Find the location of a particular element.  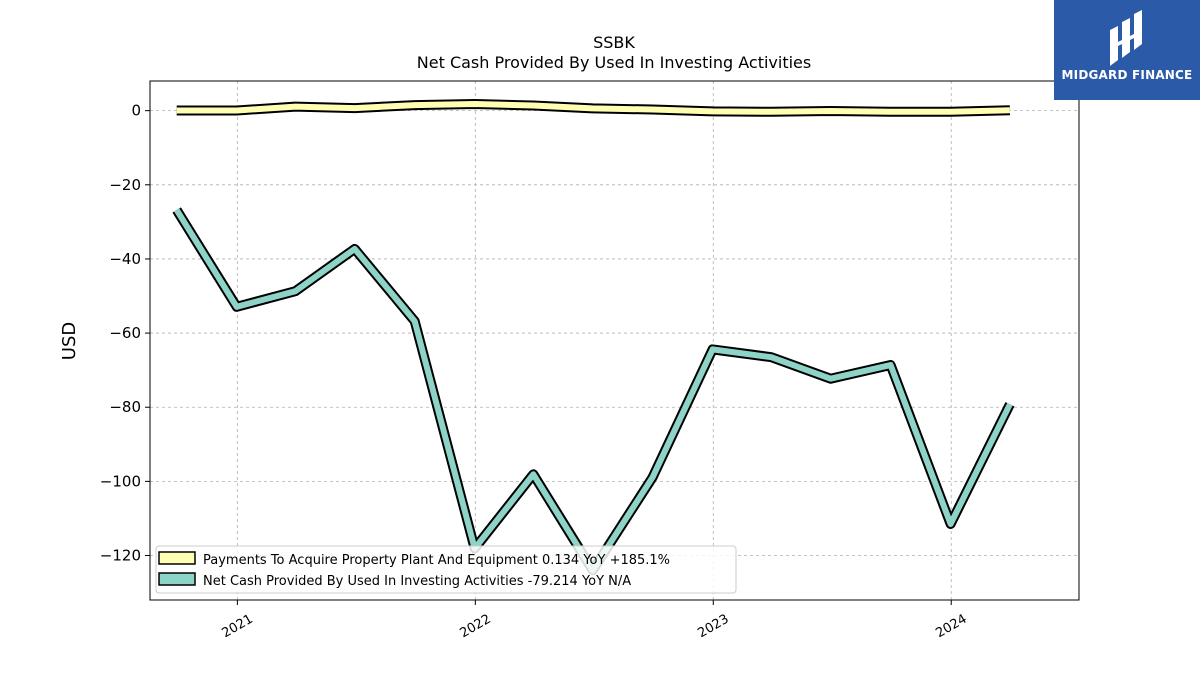

y-tick-label: −80 is located at coordinates (125, 407).